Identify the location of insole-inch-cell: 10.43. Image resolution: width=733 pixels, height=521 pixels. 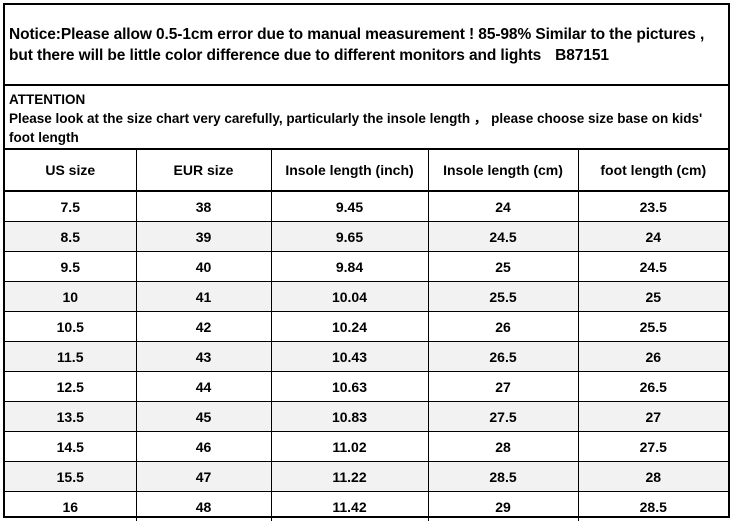
(349, 356).